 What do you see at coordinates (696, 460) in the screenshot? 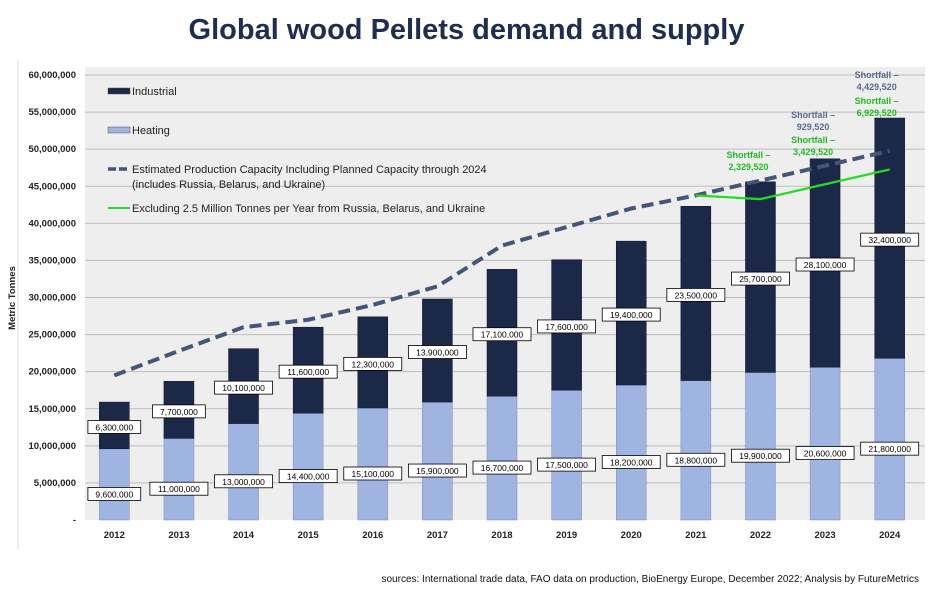
I see `heating-data-label: 18,800,000` at bounding box center [696, 460].